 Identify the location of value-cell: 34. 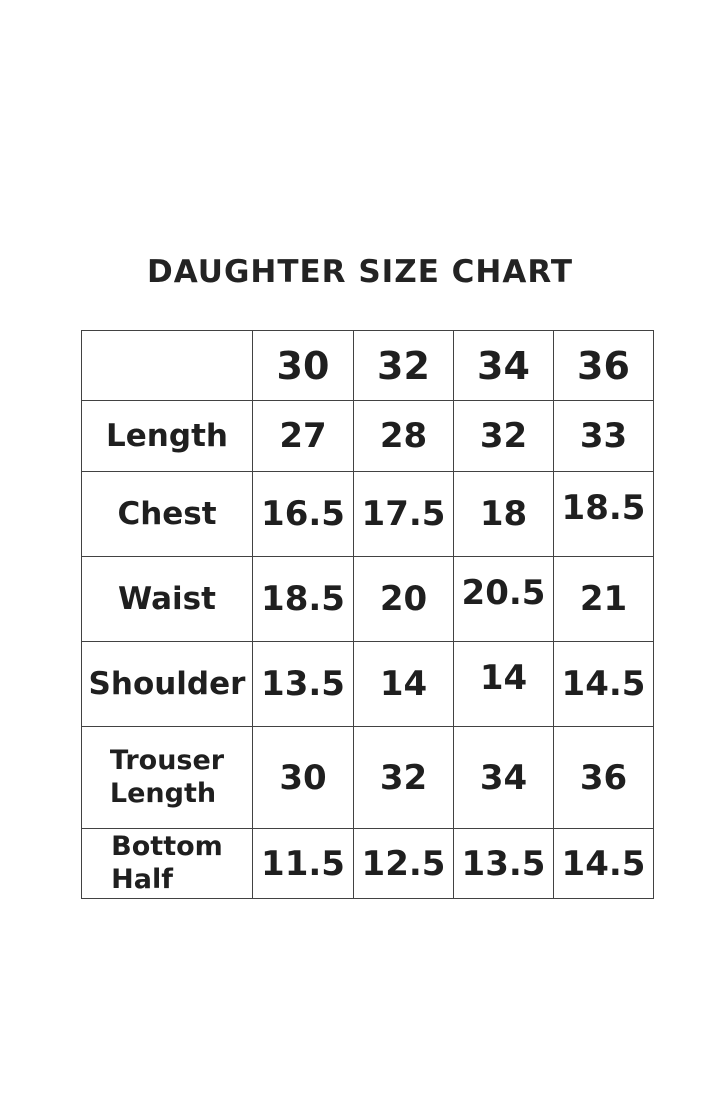
(503, 777).